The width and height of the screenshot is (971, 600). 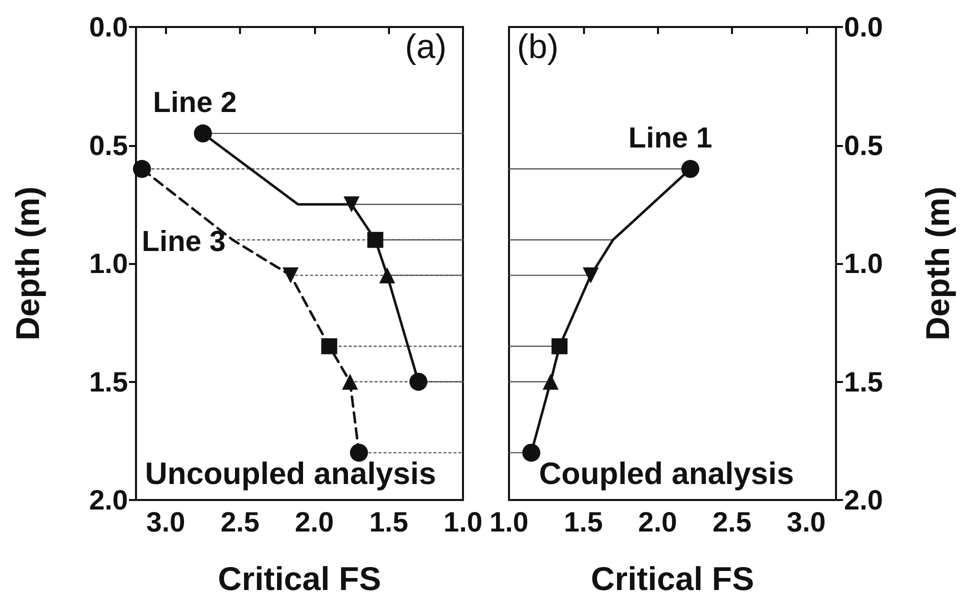 What do you see at coordinates (863, 263) in the screenshot?
I see `y2-tick-label: 1.0` at bounding box center [863, 263].